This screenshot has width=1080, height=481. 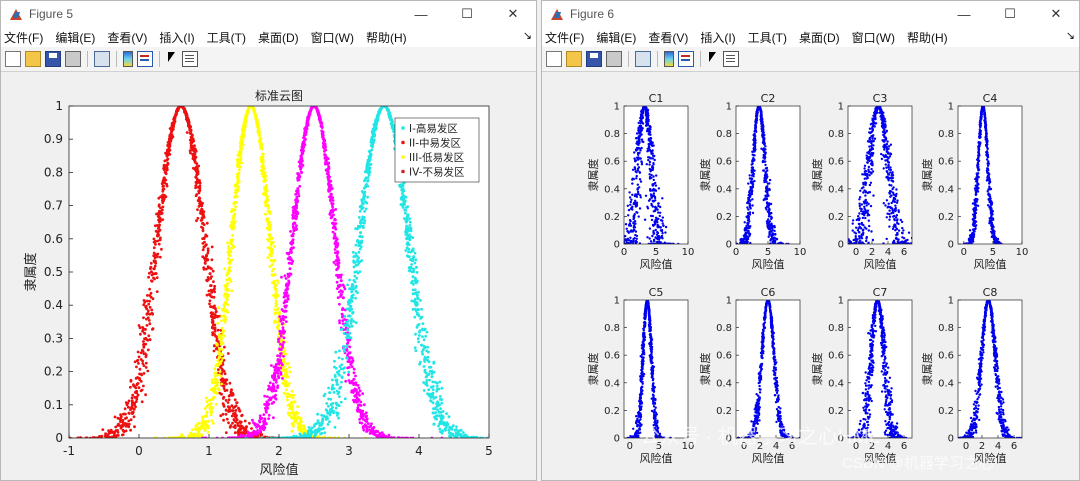 What do you see at coordinates (268, 14) in the screenshot?
I see `figure-5-titlebar: Figure 5 — ☐ ✕` at bounding box center [268, 14].